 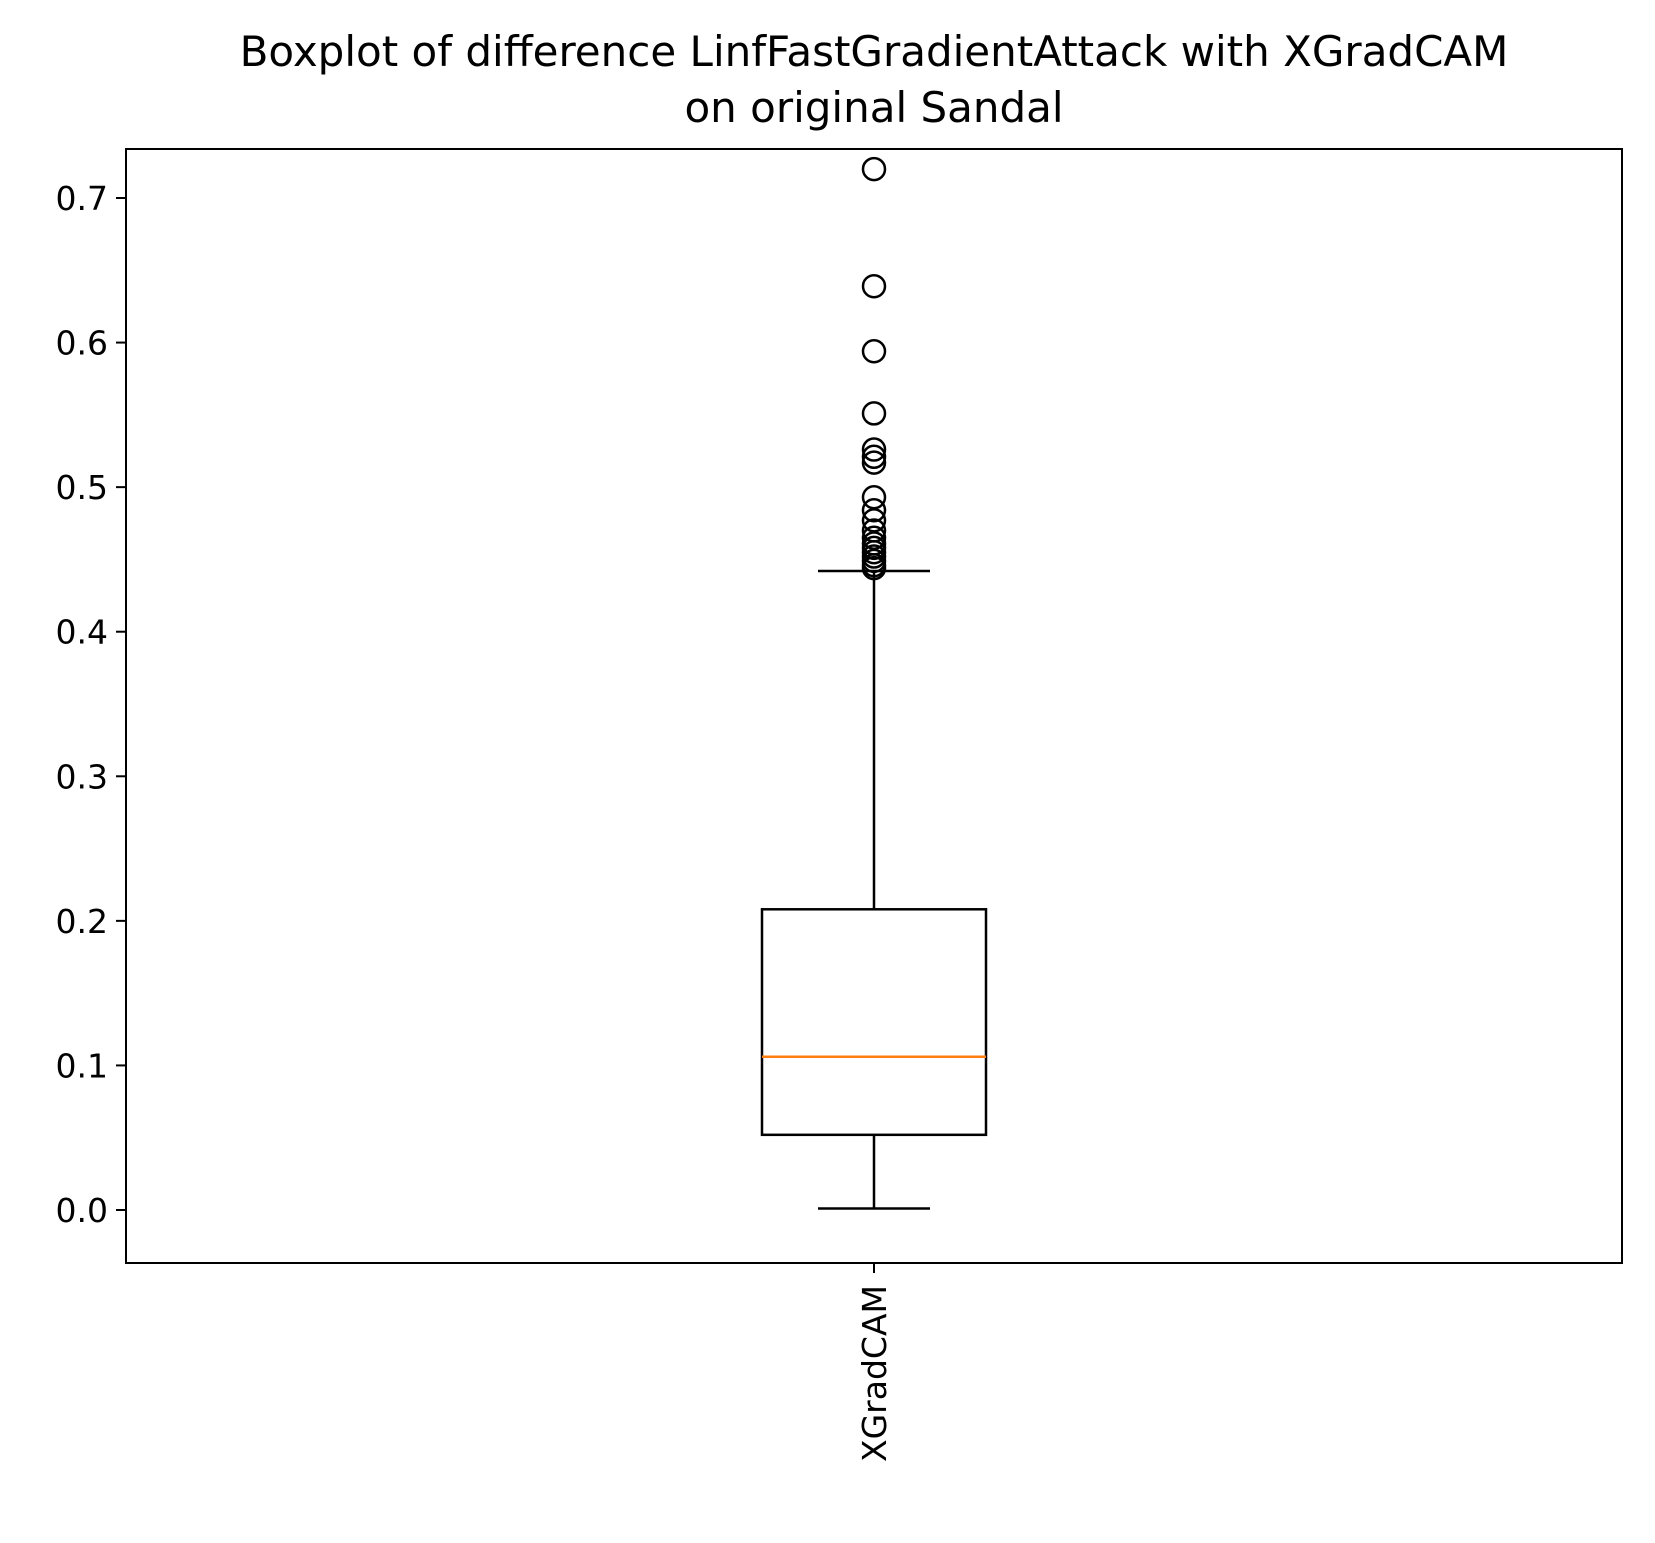 What do you see at coordinates (82, 1210) in the screenshot?
I see `y-tick-label: 0.0` at bounding box center [82, 1210].